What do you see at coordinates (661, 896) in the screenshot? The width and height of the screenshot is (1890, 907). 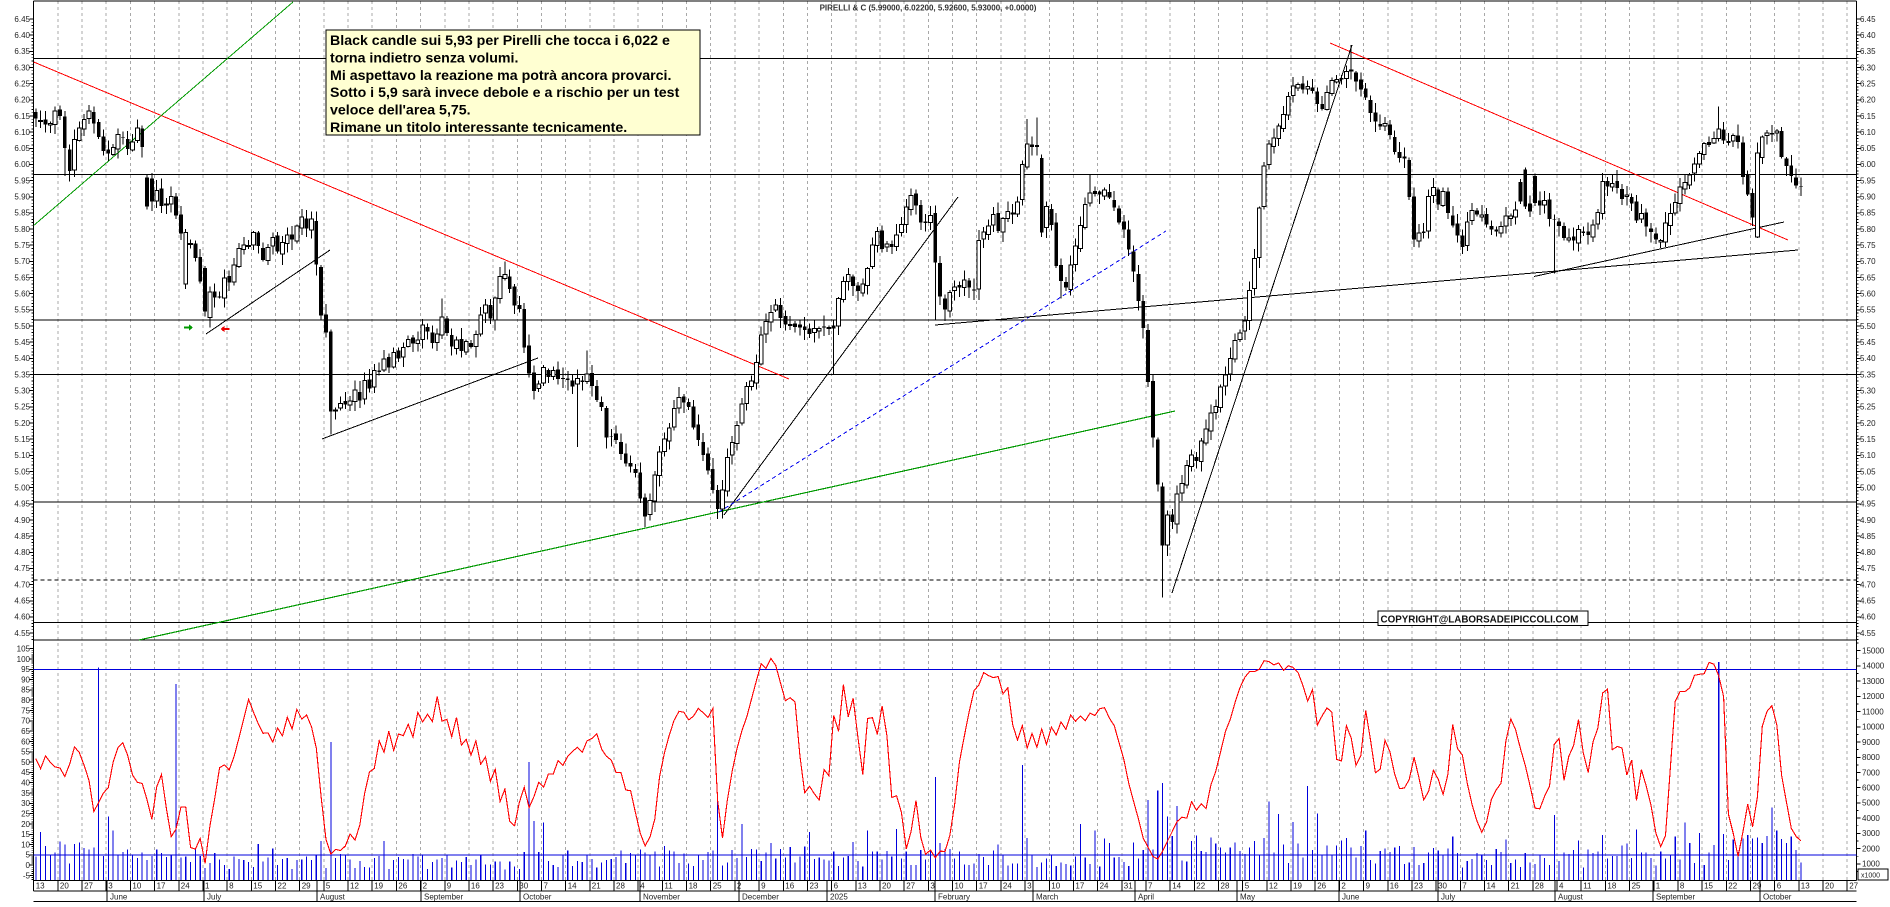 I see `svg-text: November` at bounding box center [661, 896].